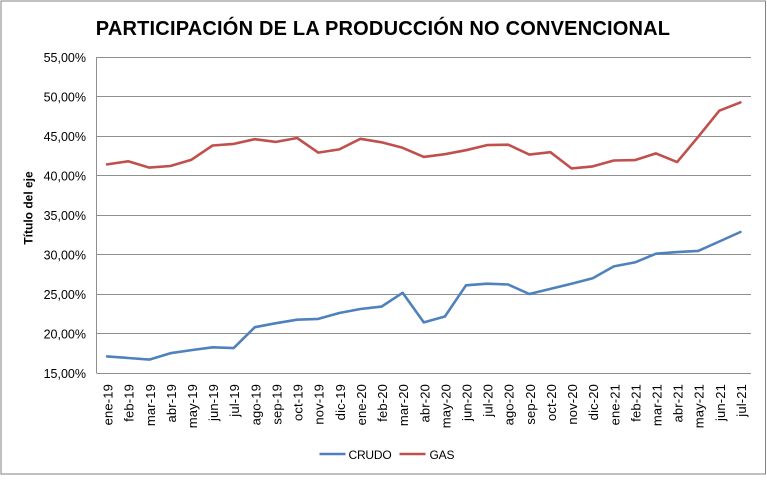  What do you see at coordinates (340, 402) in the screenshot?
I see `svg-text: dic-19` at bounding box center [340, 402].